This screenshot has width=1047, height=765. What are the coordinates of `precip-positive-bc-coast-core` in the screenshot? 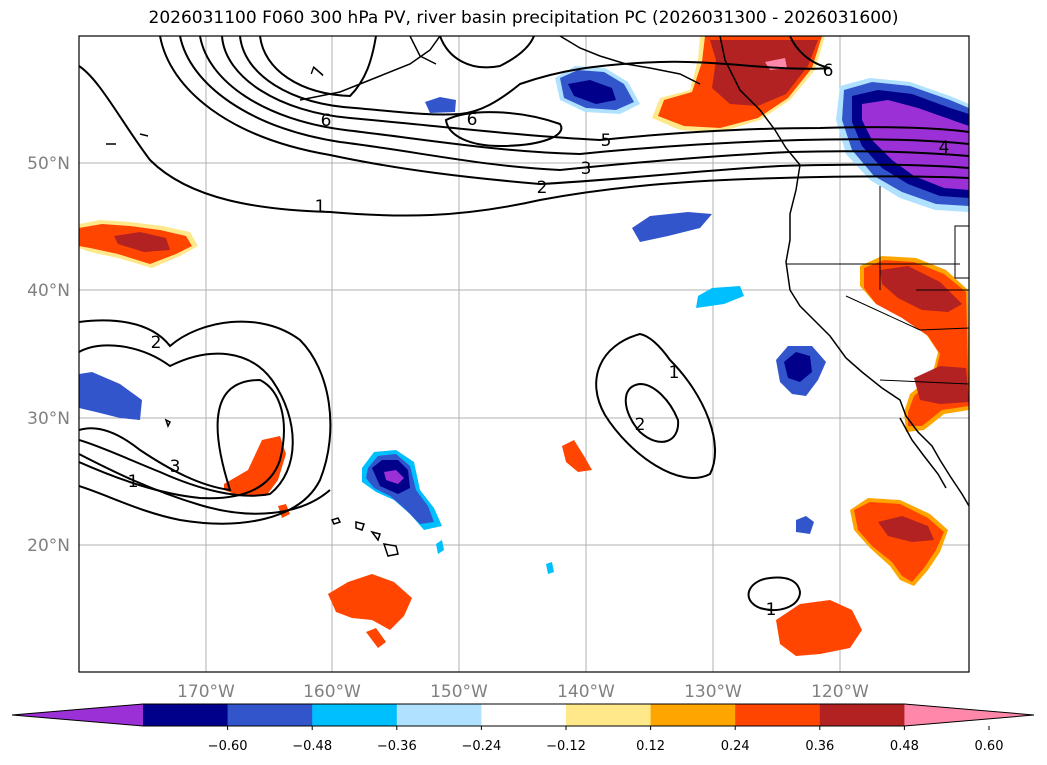 It's located at (764, 73).